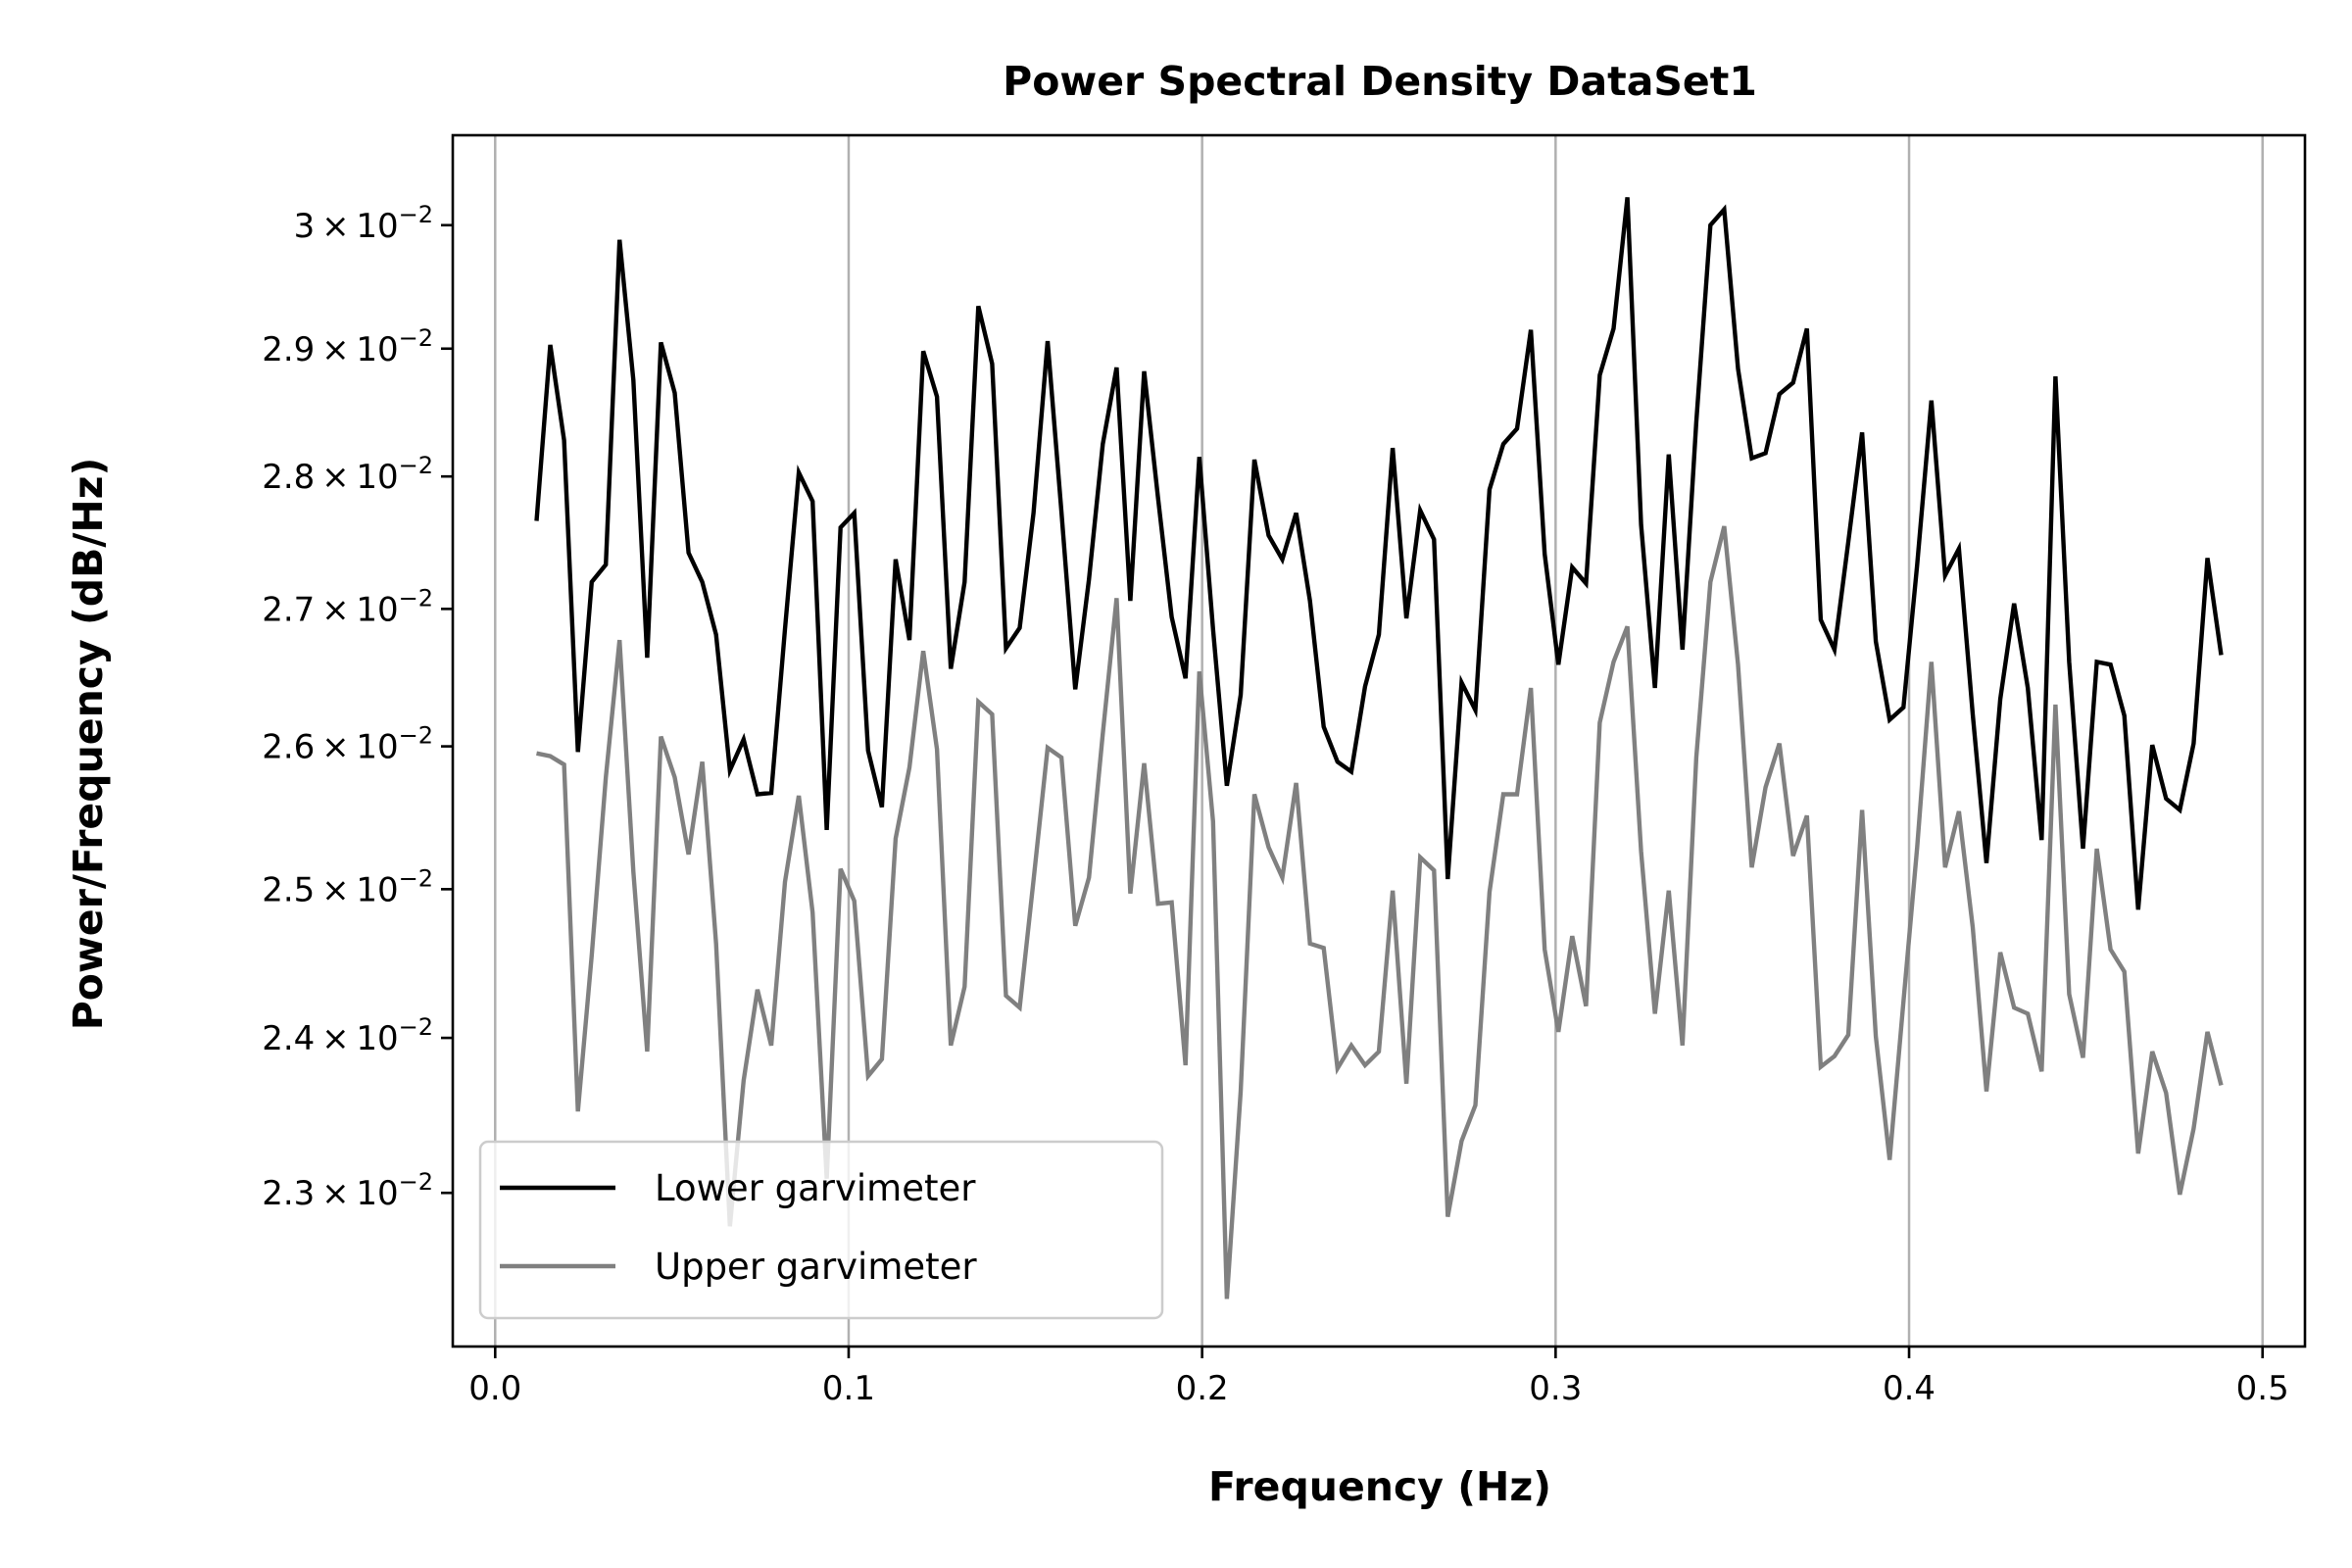  What do you see at coordinates (2262, 1388) in the screenshot?
I see `x-tick-label: 0.5` at bounding box center [2262, 1388].